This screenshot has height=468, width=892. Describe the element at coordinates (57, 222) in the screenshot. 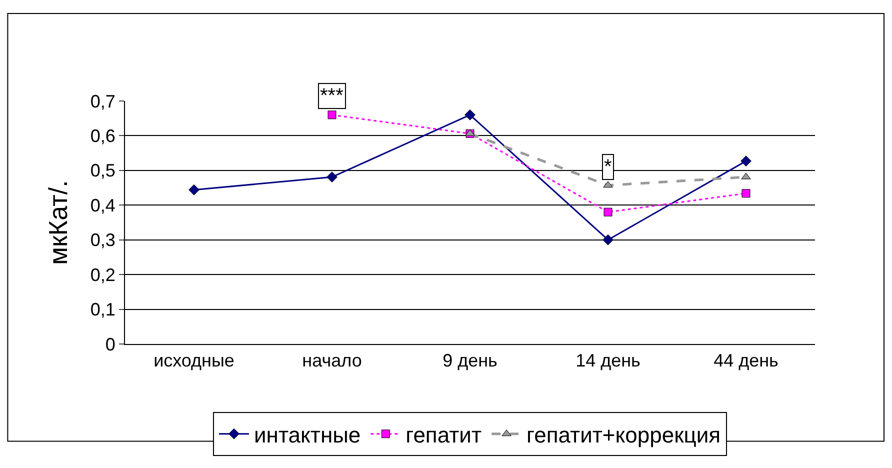

I see `y-axis-title: мкКат/.` at that location.